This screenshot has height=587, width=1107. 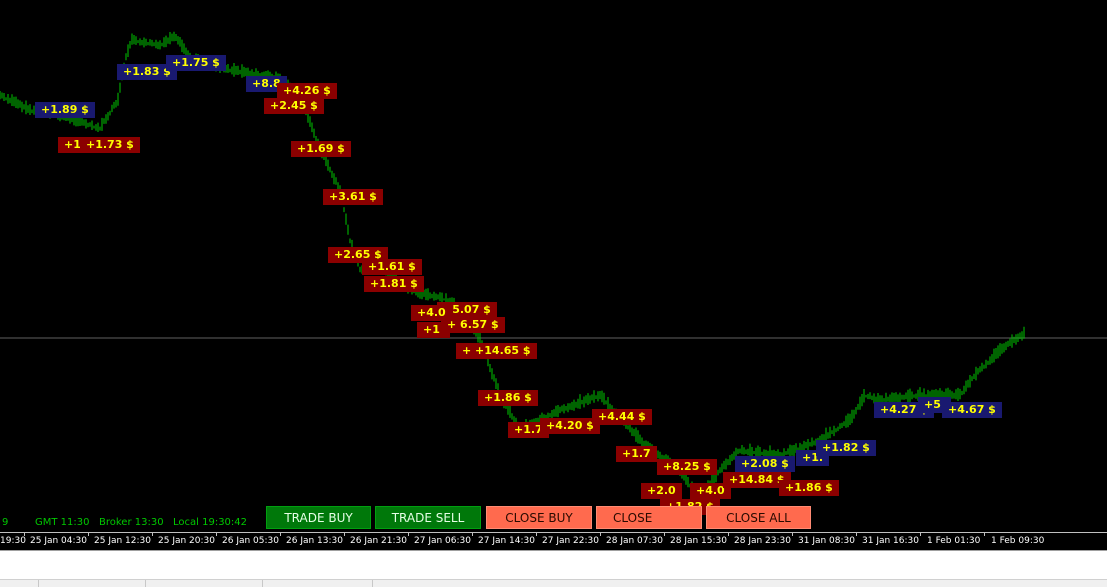 I want to click on profit-label: +4.20 $, so click(x=570, y=426).